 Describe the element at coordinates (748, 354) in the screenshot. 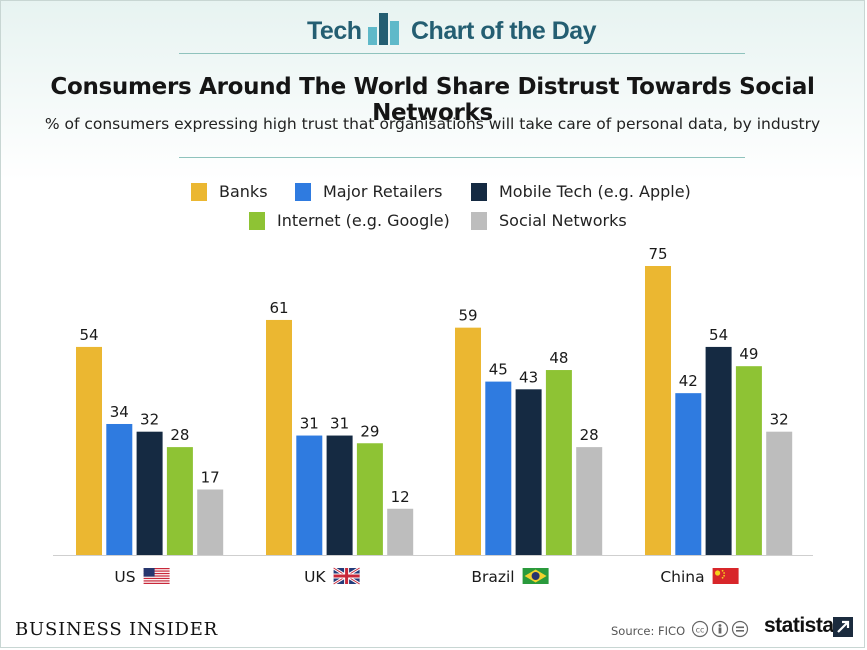

I see `data-label-china-3: 49` at that location.